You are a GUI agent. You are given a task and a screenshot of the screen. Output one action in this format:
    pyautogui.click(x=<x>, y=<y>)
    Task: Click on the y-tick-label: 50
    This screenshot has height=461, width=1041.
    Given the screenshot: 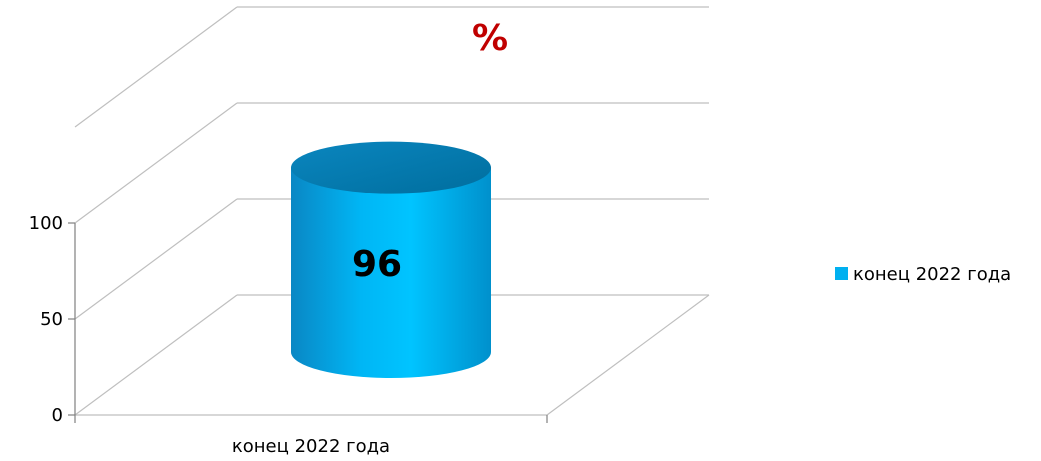 What is the action you would take?
    pyautogui.click(x=51, y=319)
    